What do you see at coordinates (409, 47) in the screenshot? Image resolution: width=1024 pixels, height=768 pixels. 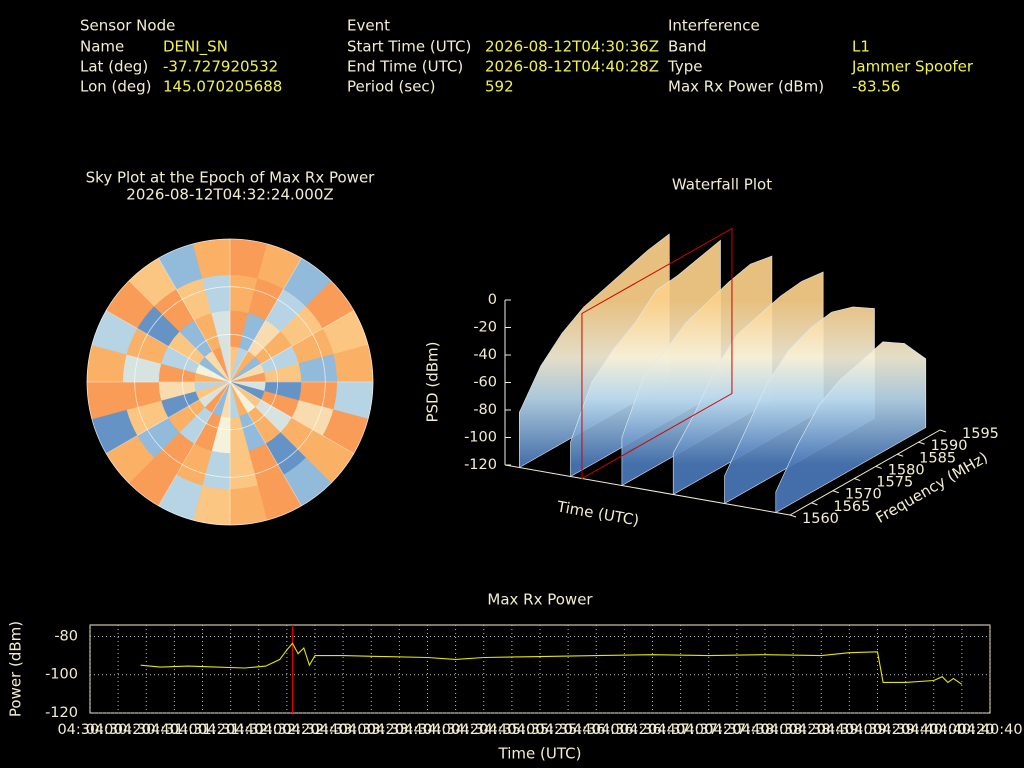 I see `info-label: Start Time (UTC)` at bounding box center [409, 47].